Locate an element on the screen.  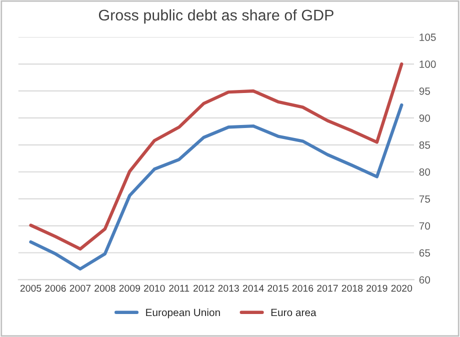
x-tick-label: 2007 is located at coordinates (80, 288).